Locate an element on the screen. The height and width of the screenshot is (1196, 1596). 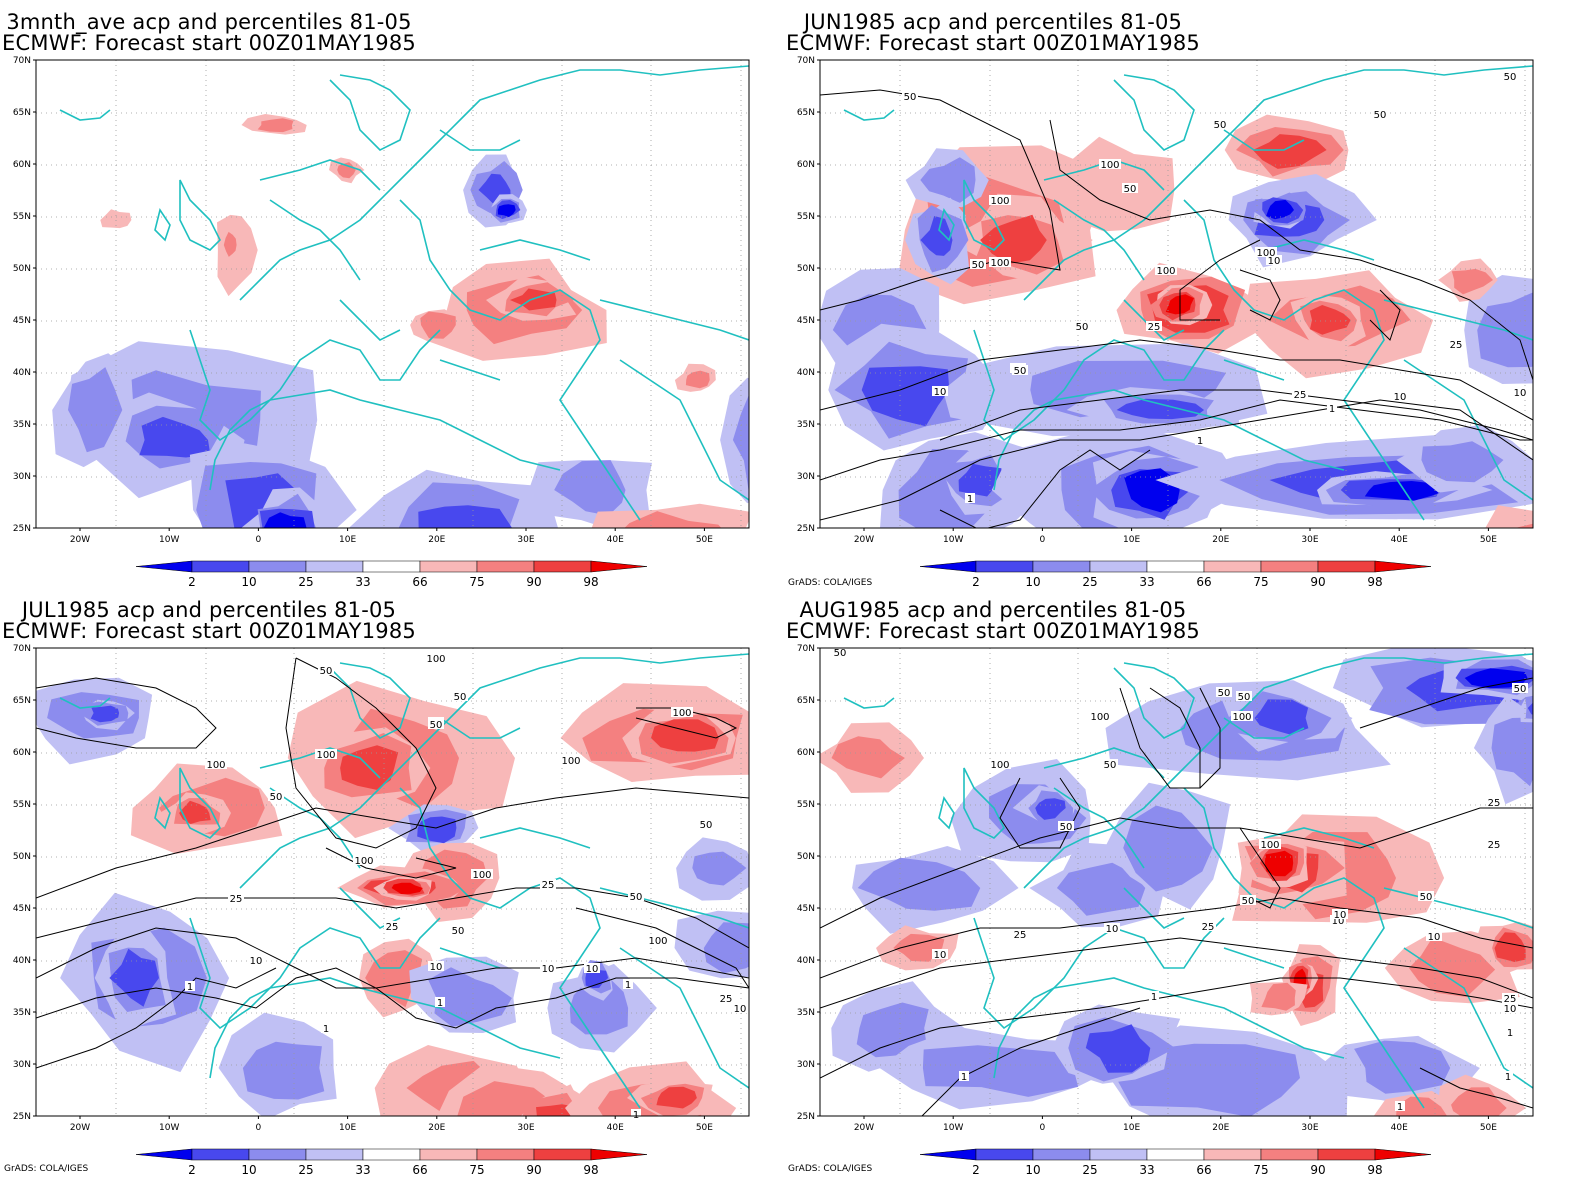
latitude-label: 30N is located at coordinates (22, 1065).